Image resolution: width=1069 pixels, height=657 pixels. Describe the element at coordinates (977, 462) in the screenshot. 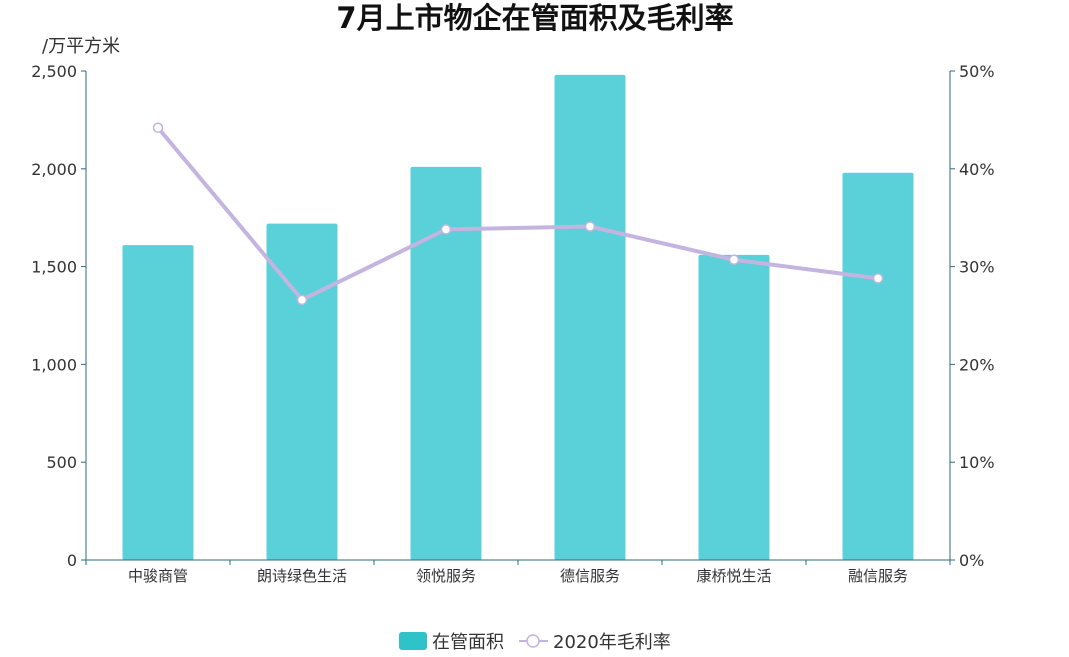

I see `right-tick-label: 10%` at that location.